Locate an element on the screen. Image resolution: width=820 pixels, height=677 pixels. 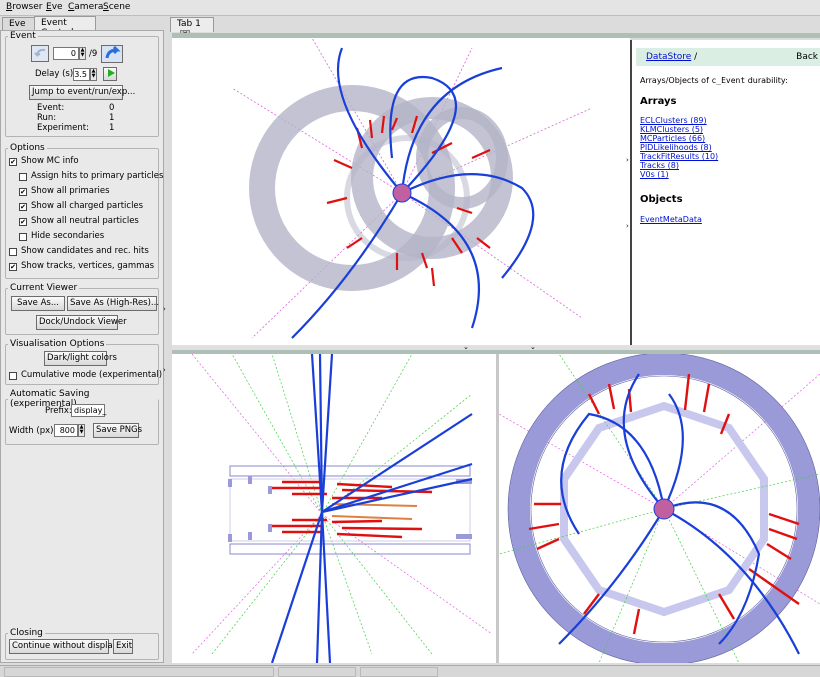
datastore-link: DataStore is located at coordinates (669, 57).